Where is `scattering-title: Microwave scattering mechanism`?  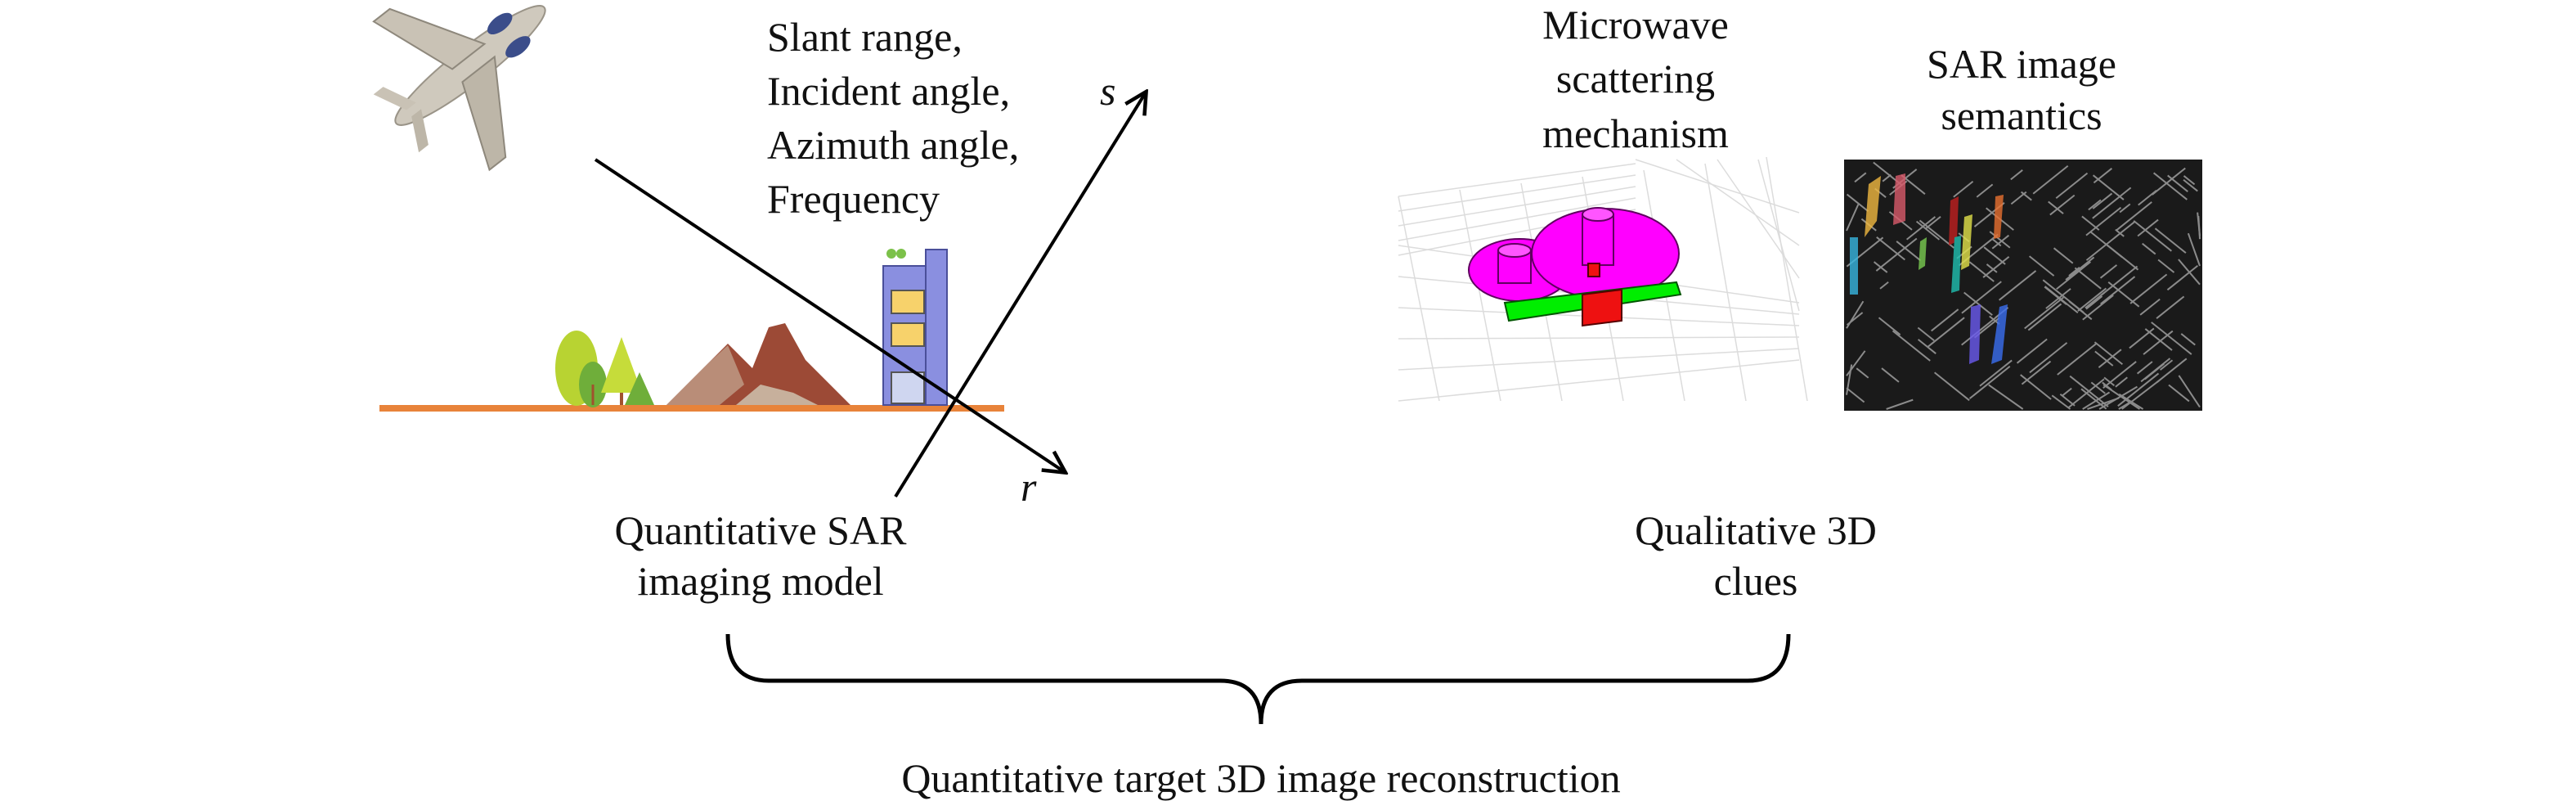 scattering-title: Microwave scattering mechanism is located at coordinates (1635, 79).